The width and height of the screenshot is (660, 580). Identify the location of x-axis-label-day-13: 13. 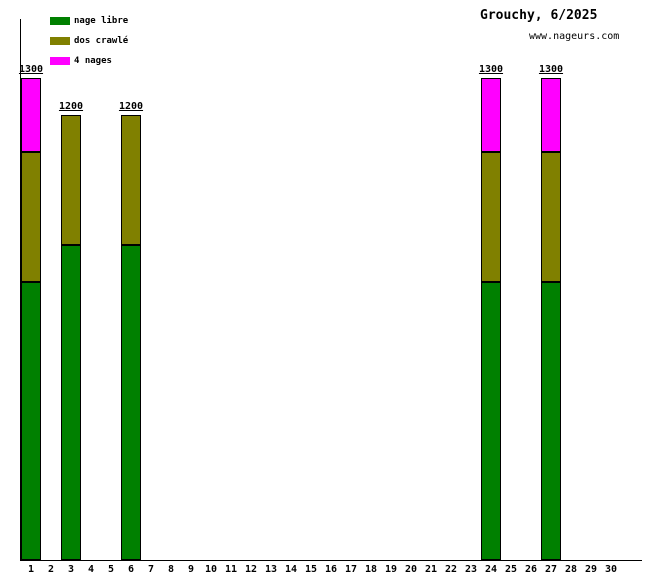
(271, 569).